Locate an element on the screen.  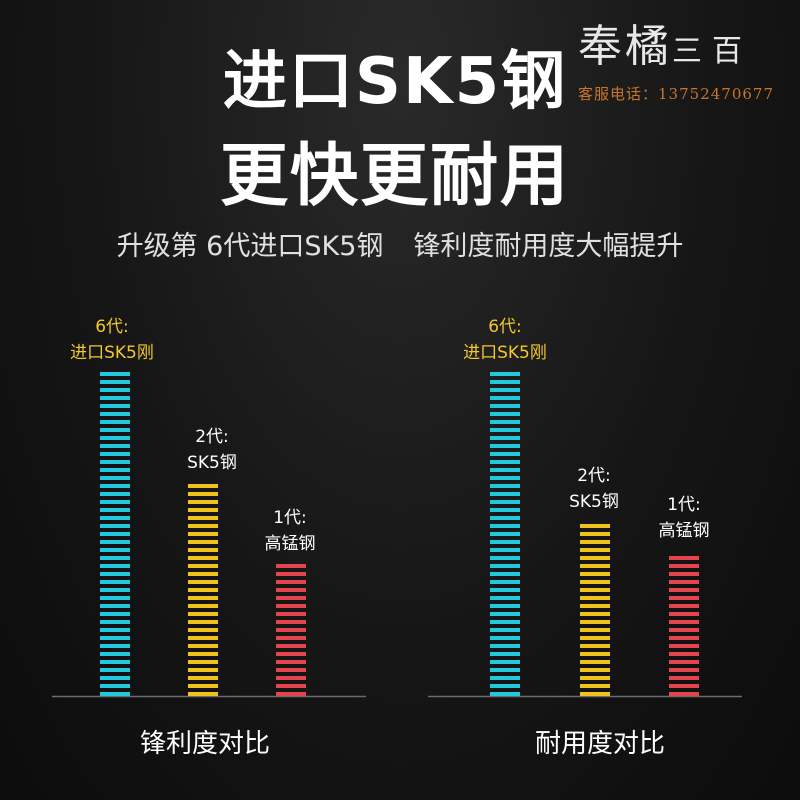
page-title: 进口SK5钢 is located at coordinates (395, 82).